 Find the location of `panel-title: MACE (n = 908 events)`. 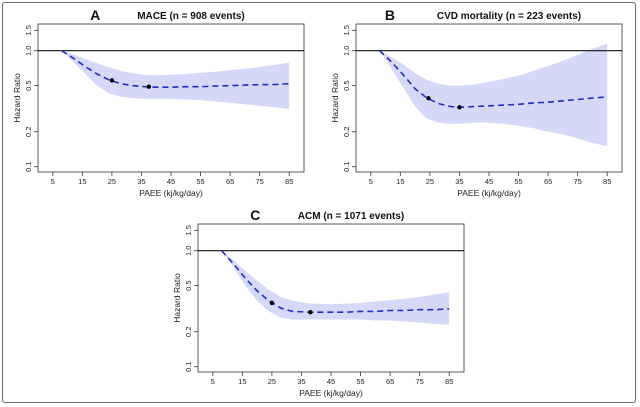

panel-title: MACE (n = 908 events) is located at coordinates (191, 16).